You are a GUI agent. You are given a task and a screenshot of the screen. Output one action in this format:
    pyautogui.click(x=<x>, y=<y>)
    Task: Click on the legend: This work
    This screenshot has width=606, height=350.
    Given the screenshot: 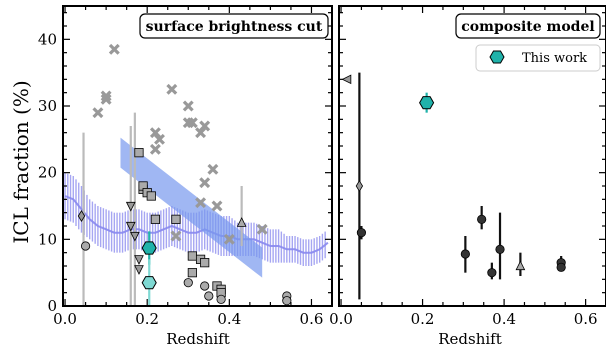 What is the action you would take?
    pyautogui.click(x=538, y=58)
    